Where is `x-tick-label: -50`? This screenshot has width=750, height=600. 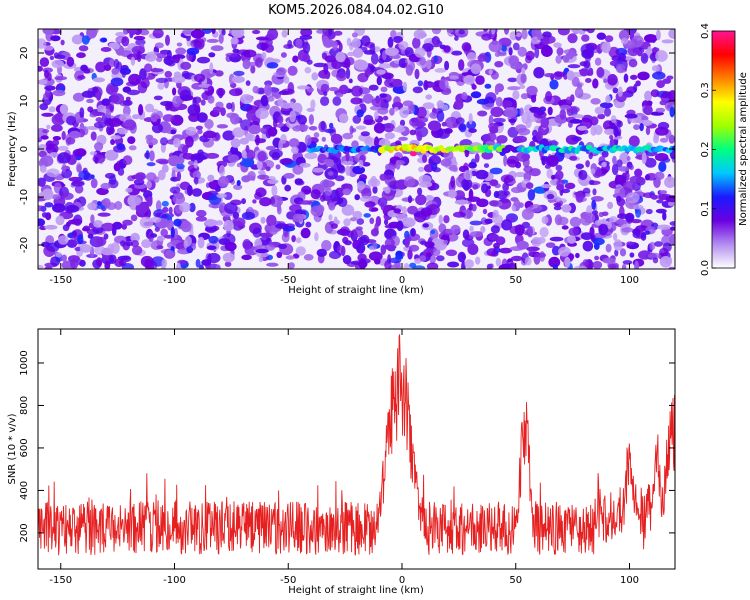 x-tick-label: -50 is located at coordinates (288, 580).